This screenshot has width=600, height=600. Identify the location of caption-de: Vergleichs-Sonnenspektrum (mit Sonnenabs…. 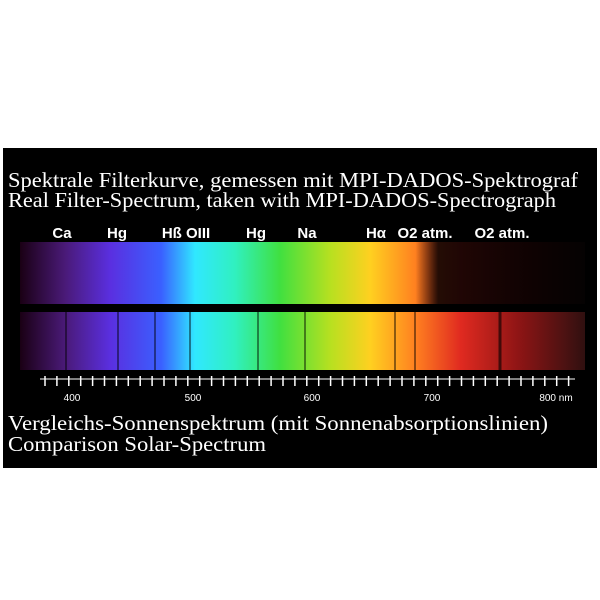
(278, 423).